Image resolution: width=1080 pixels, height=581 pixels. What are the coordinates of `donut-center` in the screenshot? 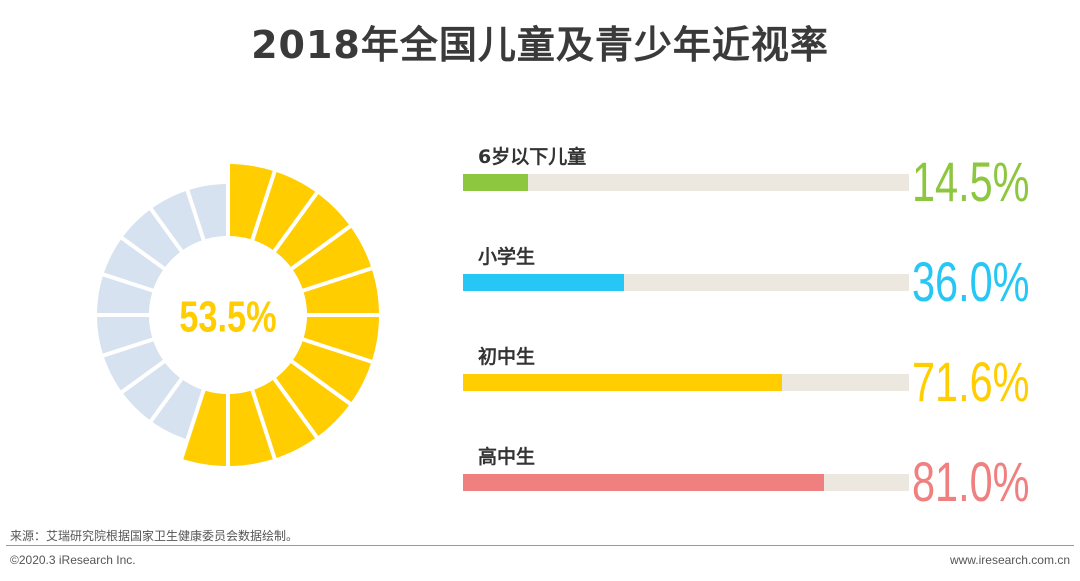 It's located at (228, 315).